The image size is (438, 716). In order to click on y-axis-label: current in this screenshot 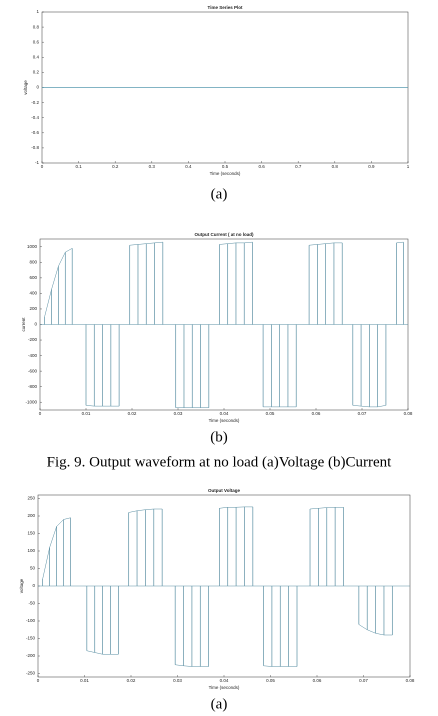, I will do `click(23, 324)`.